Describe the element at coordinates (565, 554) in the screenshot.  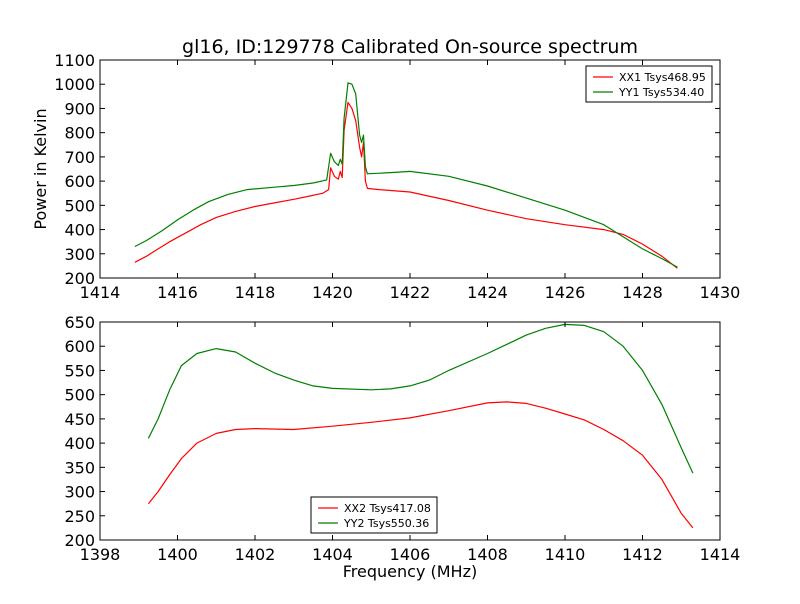
I see `bottom-x-tick-label: 1410` at that location.